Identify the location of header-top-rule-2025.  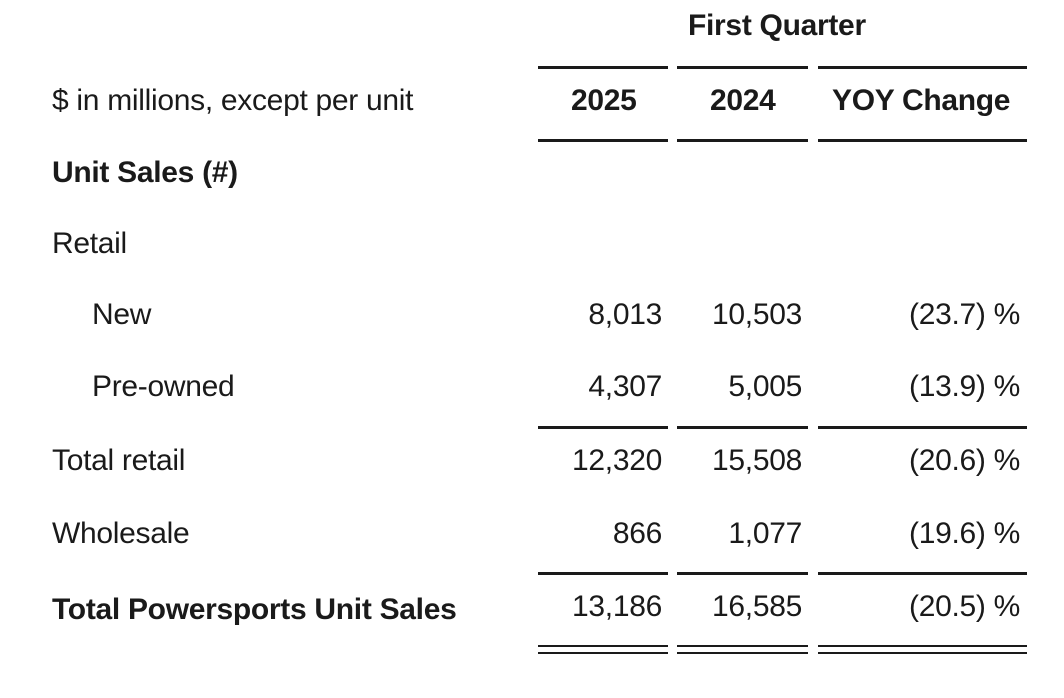
(603, 67).